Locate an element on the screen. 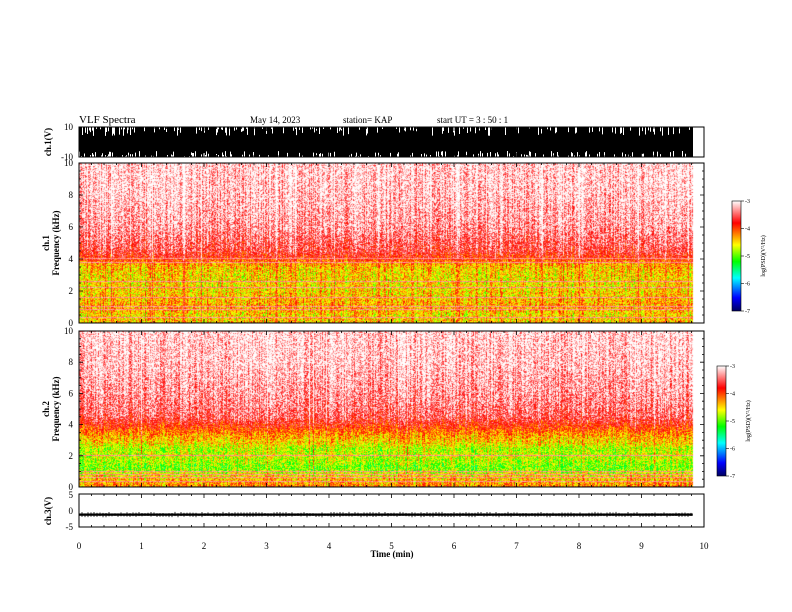 The image size is (792, 612). ch1-waveform-panel: 10 -10 ch.1(V) is located at coordinates (374, 142).